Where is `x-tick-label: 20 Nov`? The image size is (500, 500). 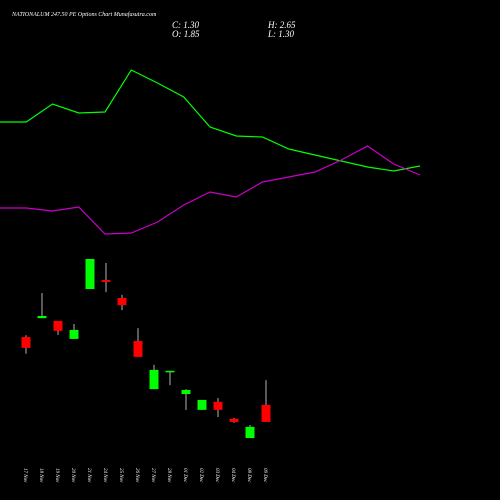 x-tick-label: 20 Nov is located at coordinates (72, 475).